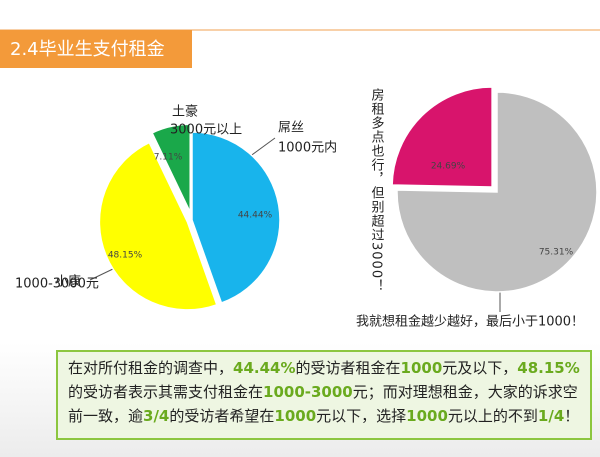  I want to click on data-label: 44.44%, so click(255, 216).